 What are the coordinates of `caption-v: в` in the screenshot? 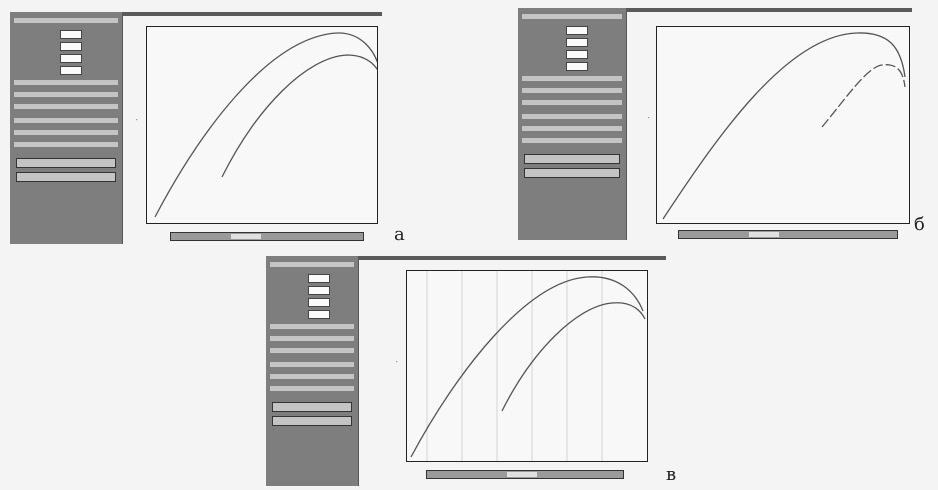 It's located at (671, 474).